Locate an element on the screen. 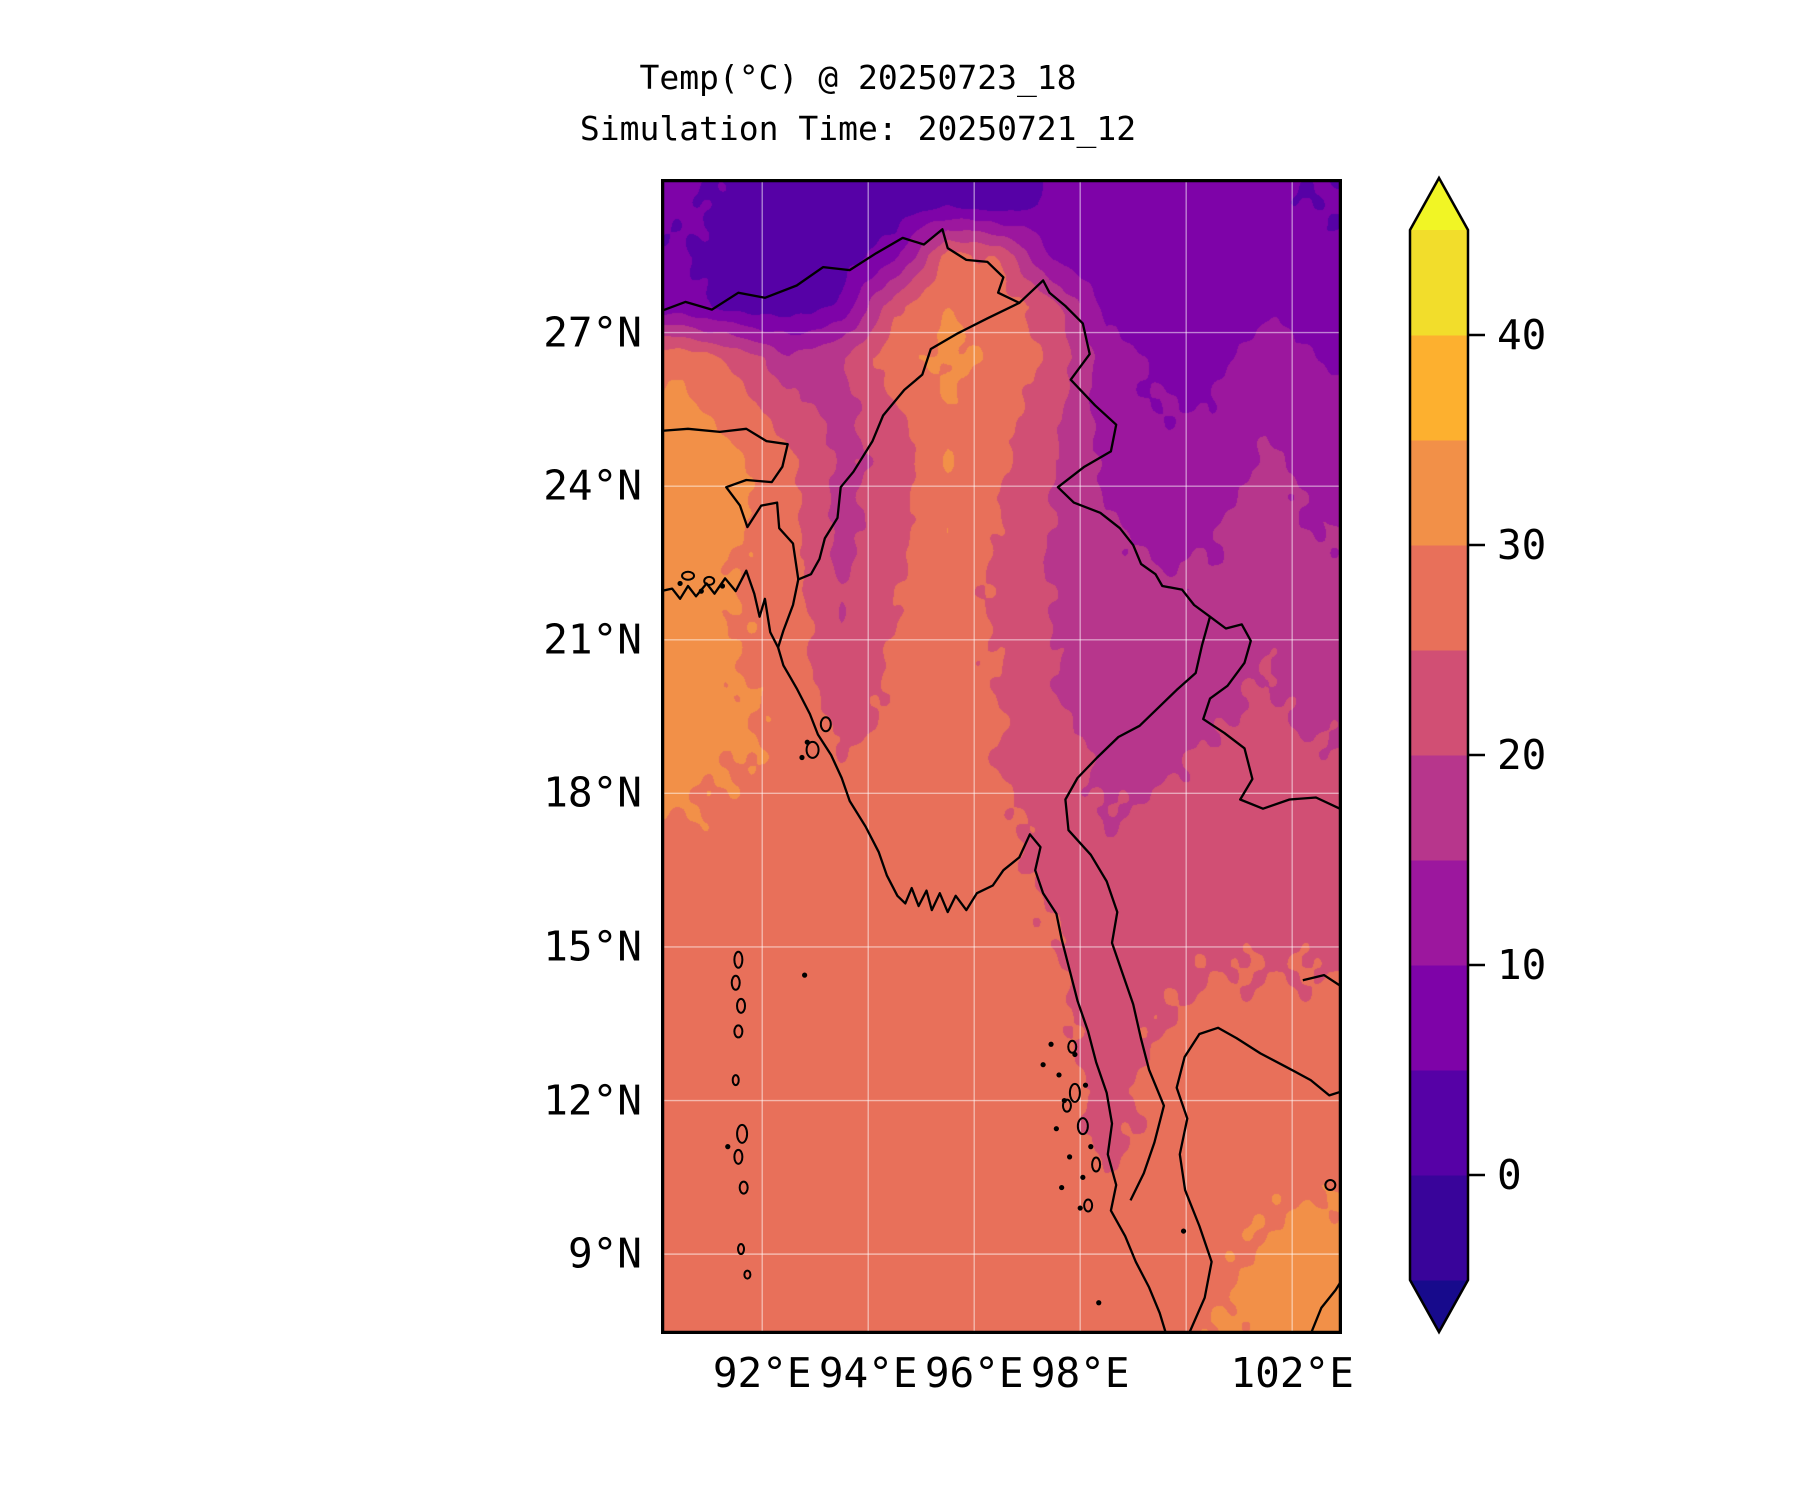 Image resolution: width=1800 pixels, height=1500 pixels. colorbar-tick-label: 40 is located at coordinates (1521, 335).